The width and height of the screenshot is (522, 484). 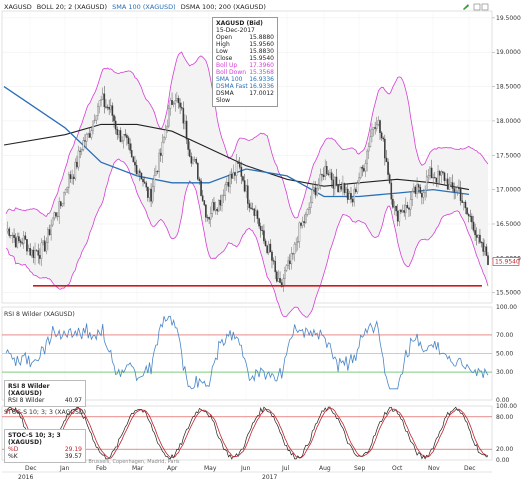 What do you see at coordinates (72, 7) in the screenshot?
I see `header-boll: BOLL 20; 2 (XAGUSD)` at bounding box center [72, 7].